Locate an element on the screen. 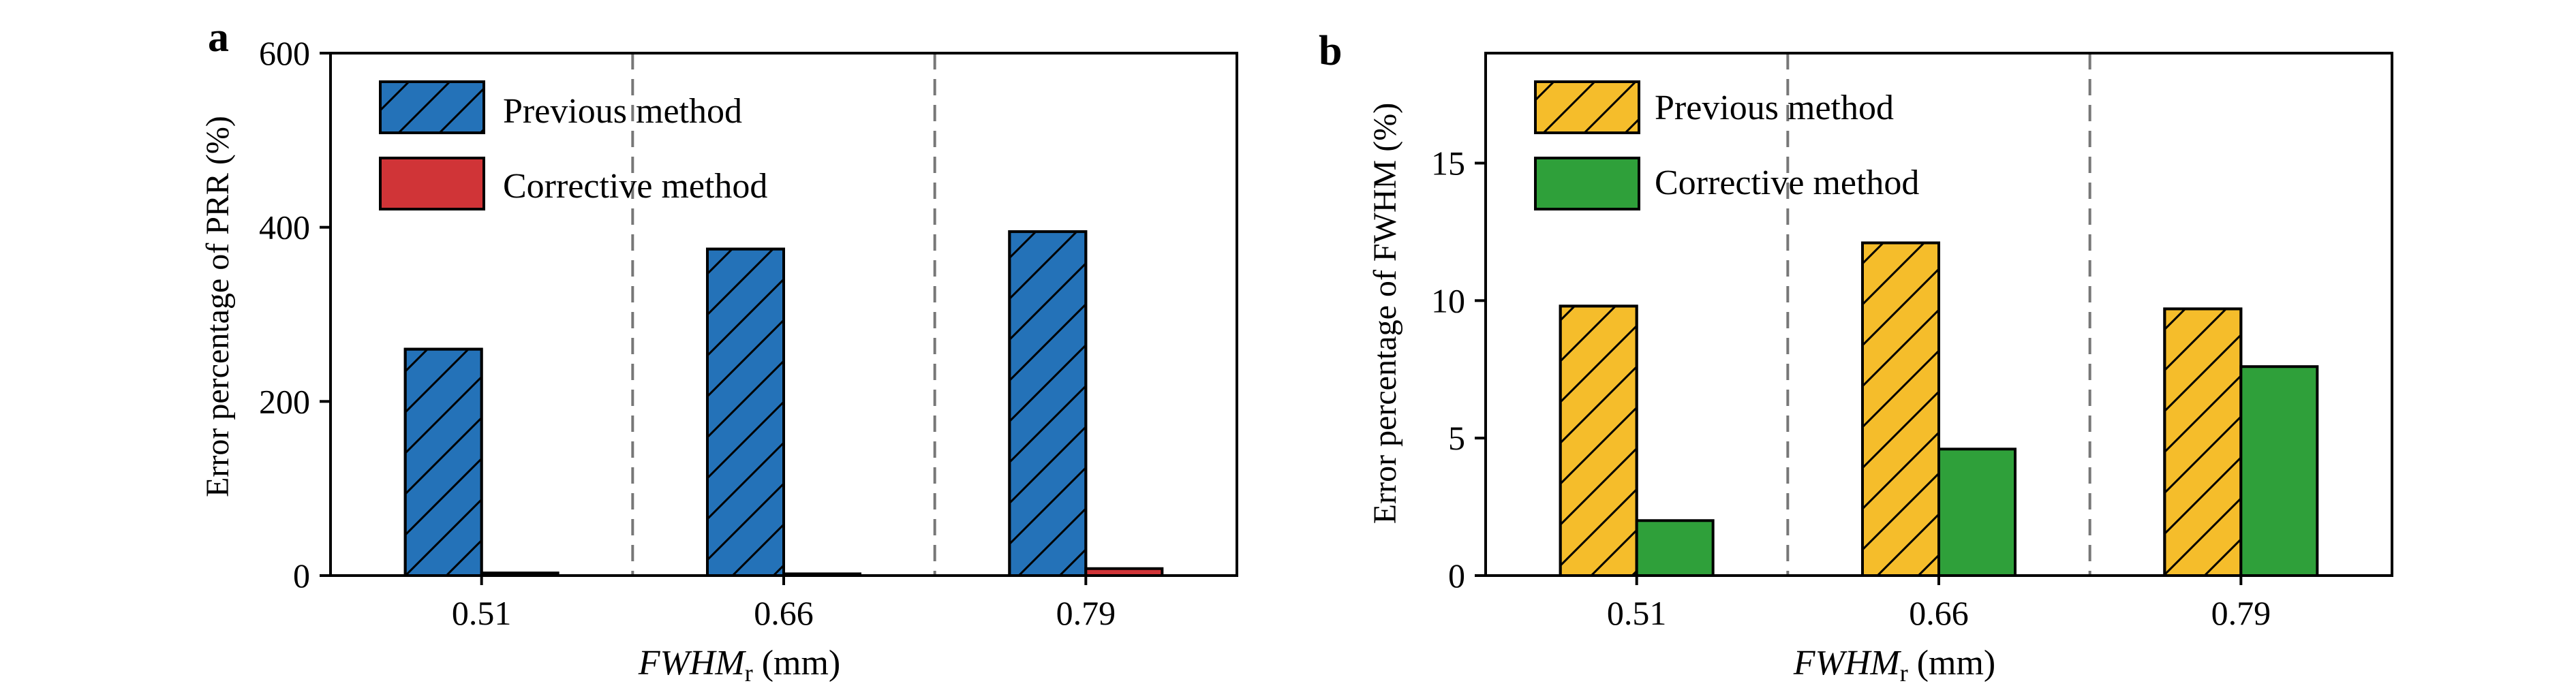 The height and width of the screenshot is (690, 2576). legend-swatch-corrective-a is located at coordinates (432, 184).